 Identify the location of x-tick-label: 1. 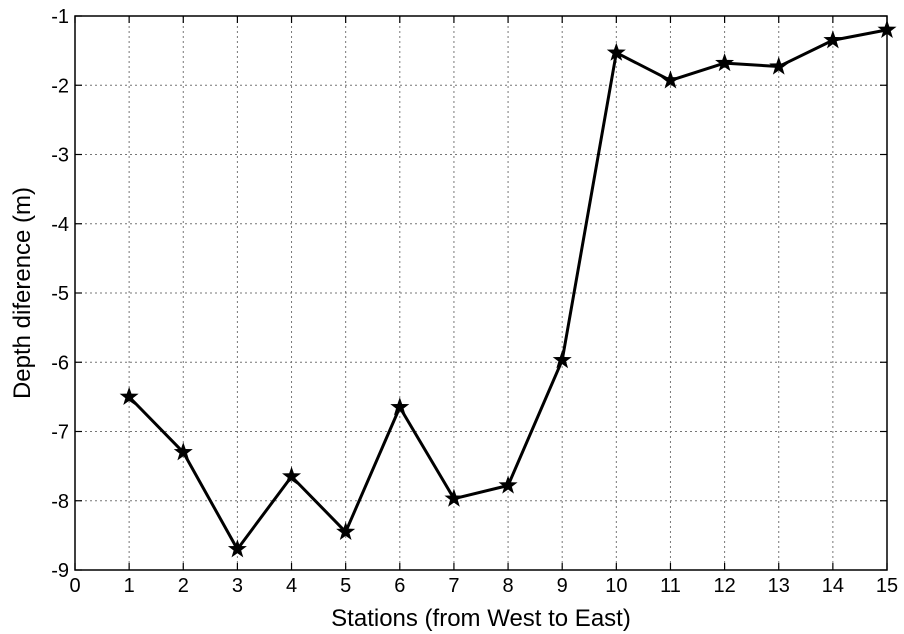
(129, 586).